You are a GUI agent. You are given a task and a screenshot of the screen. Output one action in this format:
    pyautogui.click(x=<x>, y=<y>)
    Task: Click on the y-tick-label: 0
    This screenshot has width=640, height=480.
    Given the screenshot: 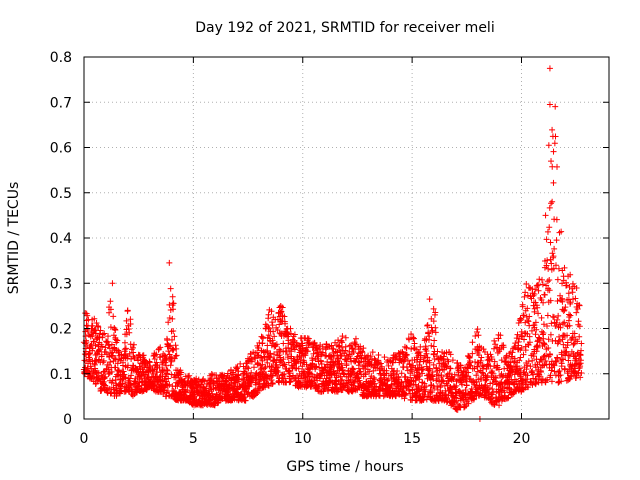 What is the action you would take?
    pyautogui.click(x=67, y=420)
    